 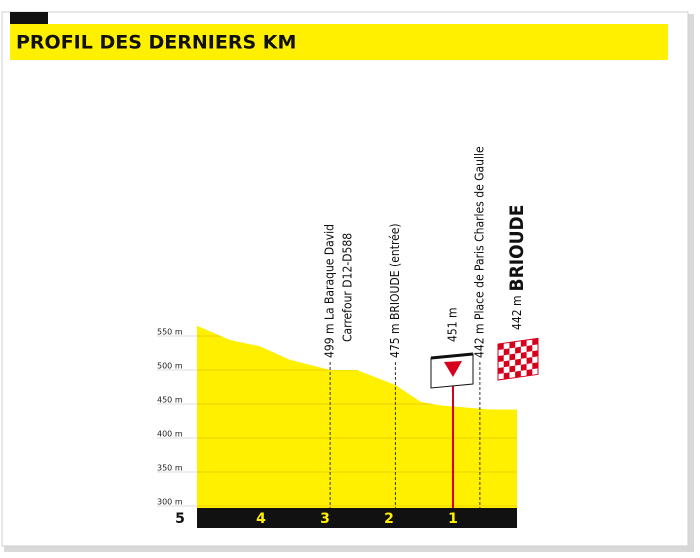 I want to click on annotation-label: 442 m BRIOUDE, so click(x=517, y=267).